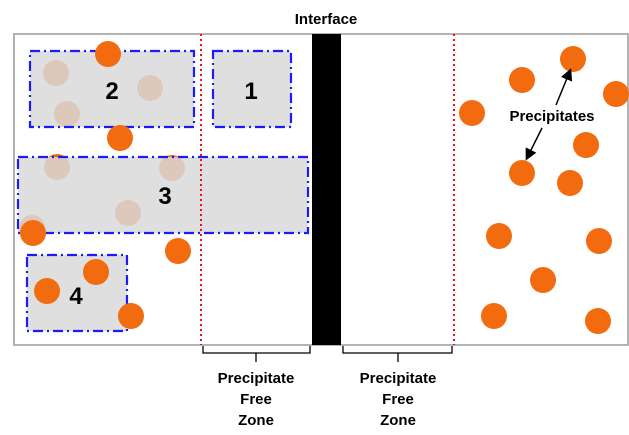  I want to click on box-number-3: 3, so click(164, 196).